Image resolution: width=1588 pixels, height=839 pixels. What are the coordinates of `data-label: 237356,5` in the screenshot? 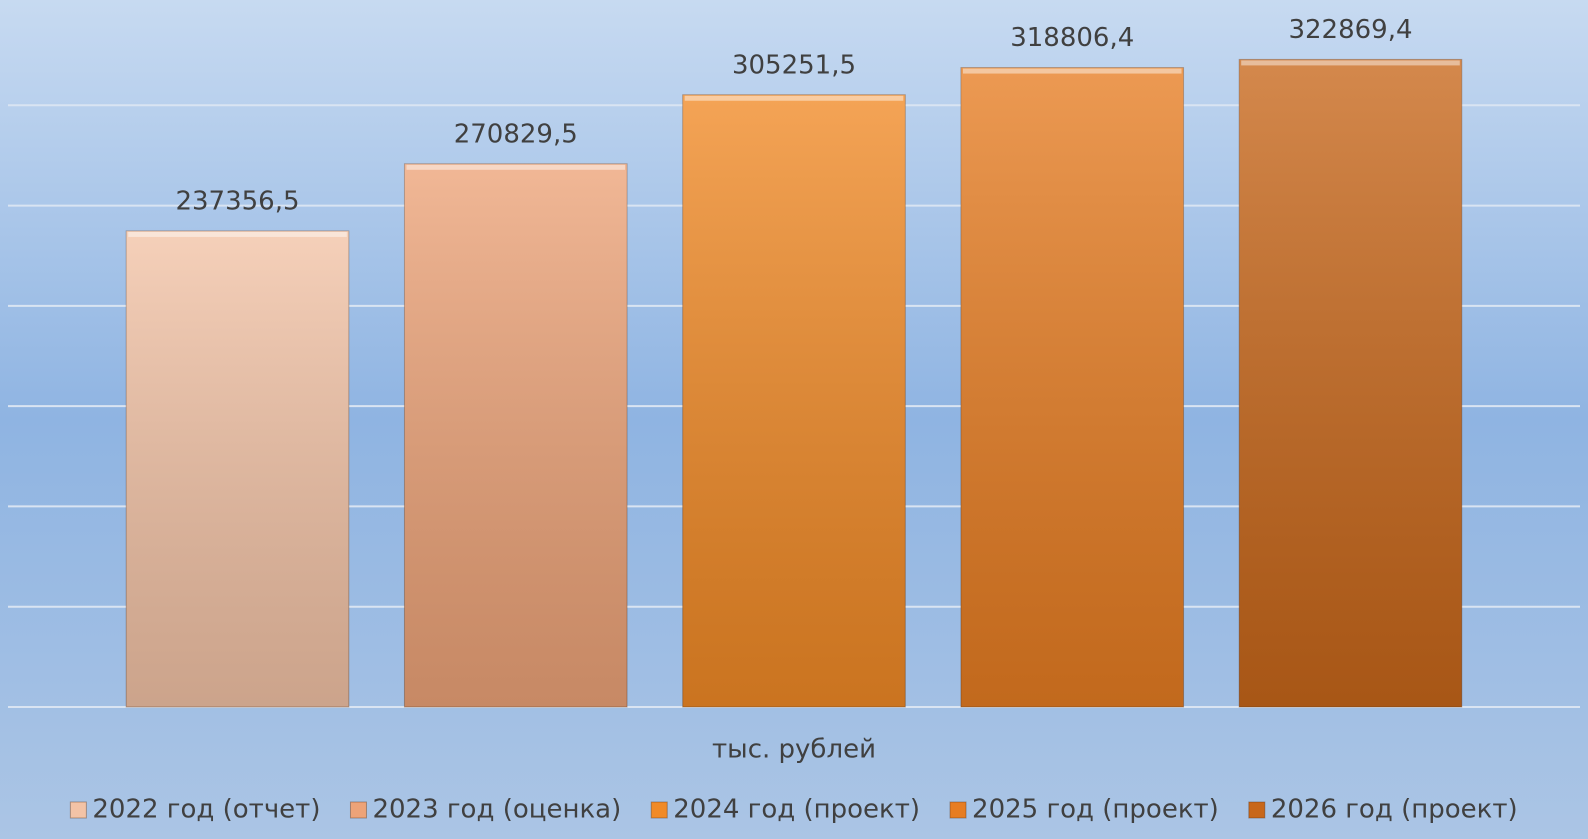 It's located at (237, 201).